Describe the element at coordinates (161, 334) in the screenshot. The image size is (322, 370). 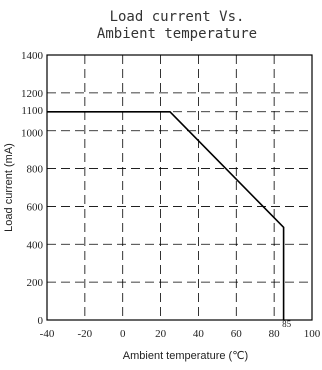
I see `x-tick-label: 20` at that location.